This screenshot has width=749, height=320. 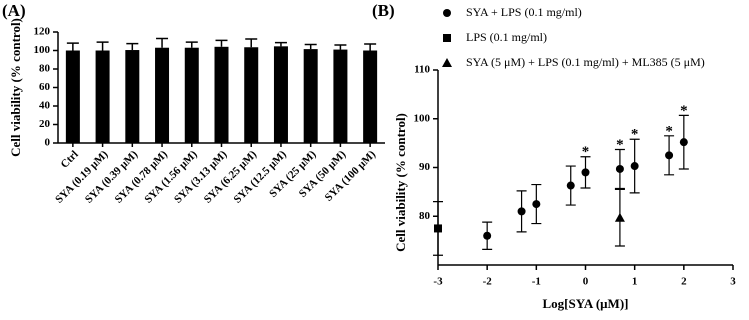 I want to click on y-tick-label: 120, so click(x=42, y=32).